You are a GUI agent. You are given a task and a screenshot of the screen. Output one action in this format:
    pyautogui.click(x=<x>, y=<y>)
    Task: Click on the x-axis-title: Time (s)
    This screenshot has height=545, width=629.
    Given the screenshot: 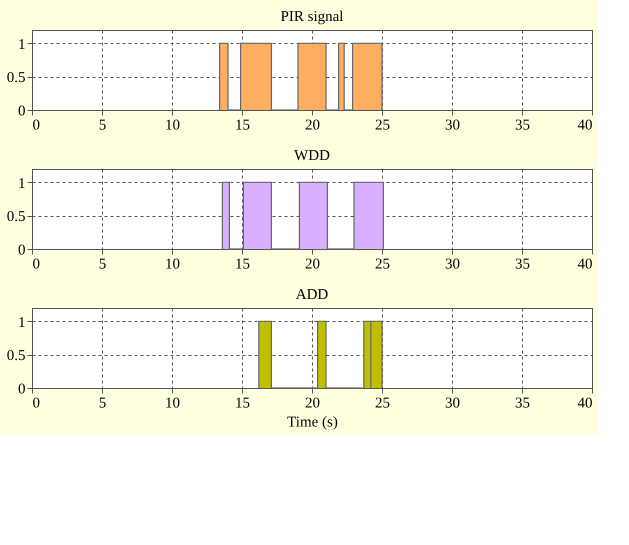 What is the action you would take?
    pyautogui.click(x=312, y=422)
    